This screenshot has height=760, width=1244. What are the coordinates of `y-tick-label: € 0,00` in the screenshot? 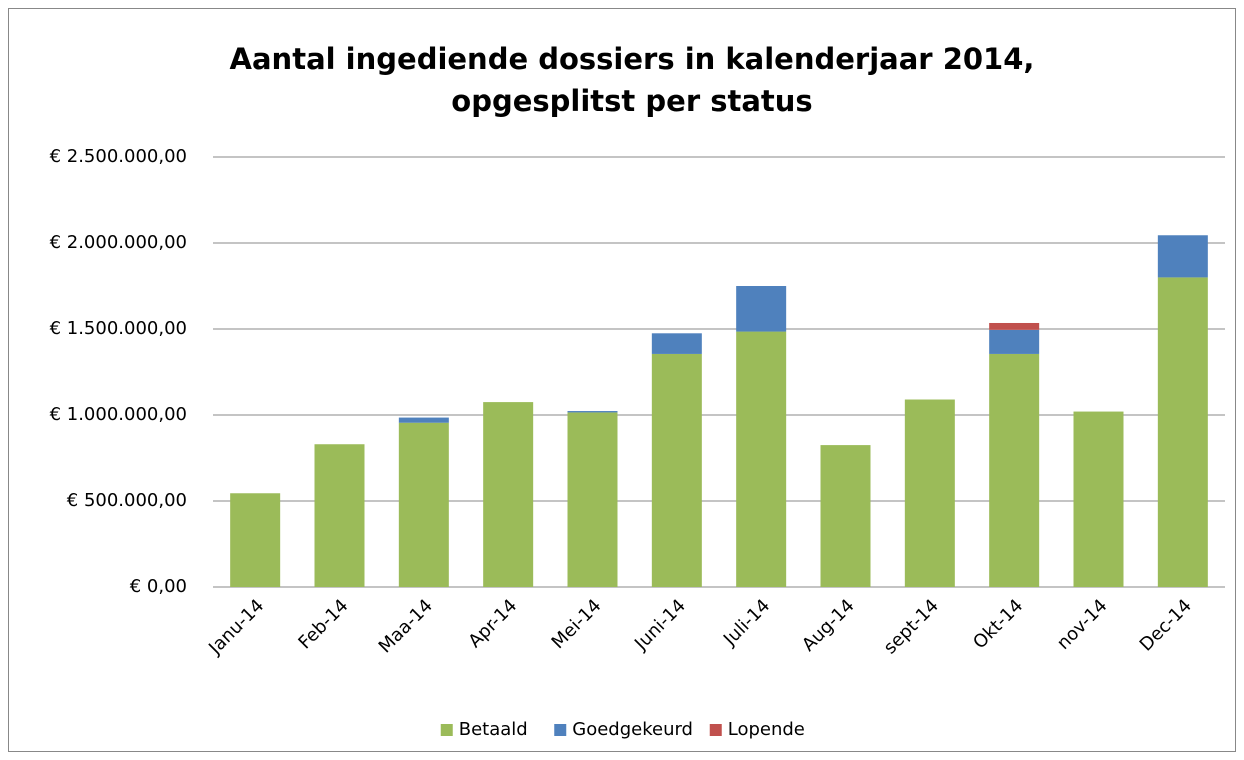 It's located at (158, 586).